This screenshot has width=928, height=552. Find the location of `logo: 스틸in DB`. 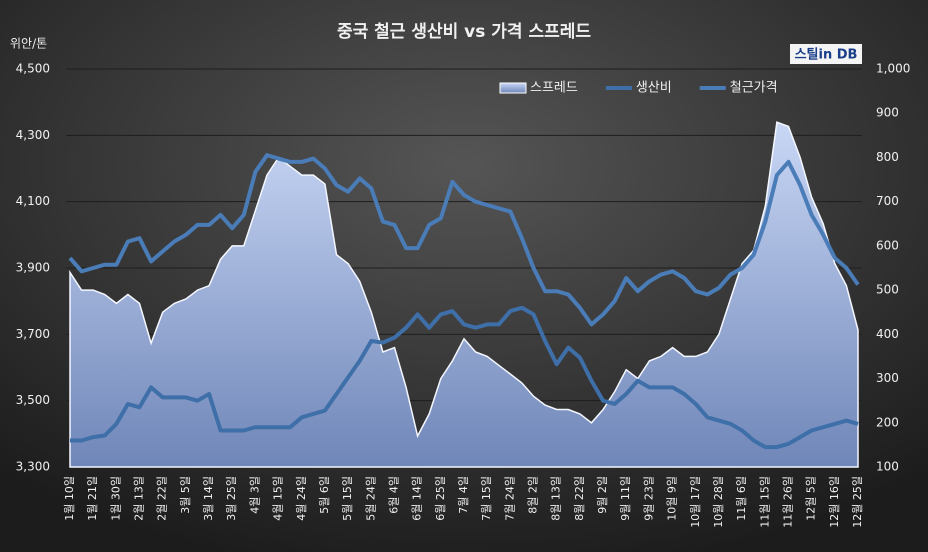

logo: 스틸in DB is located at coordinates (826, 55).